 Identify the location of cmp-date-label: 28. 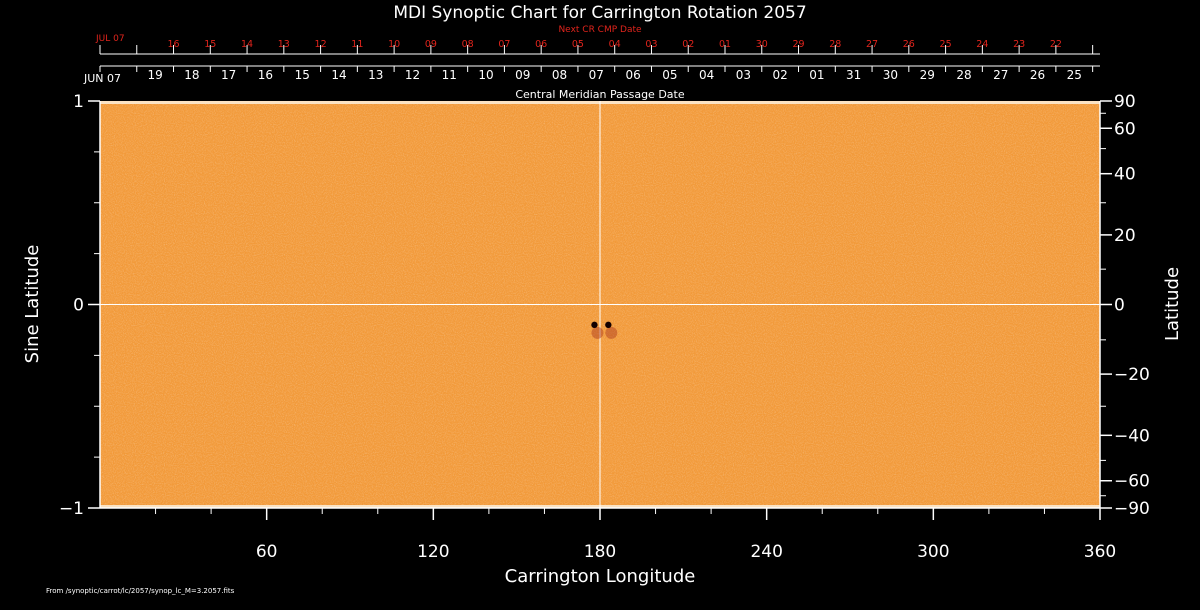
(963, 75).